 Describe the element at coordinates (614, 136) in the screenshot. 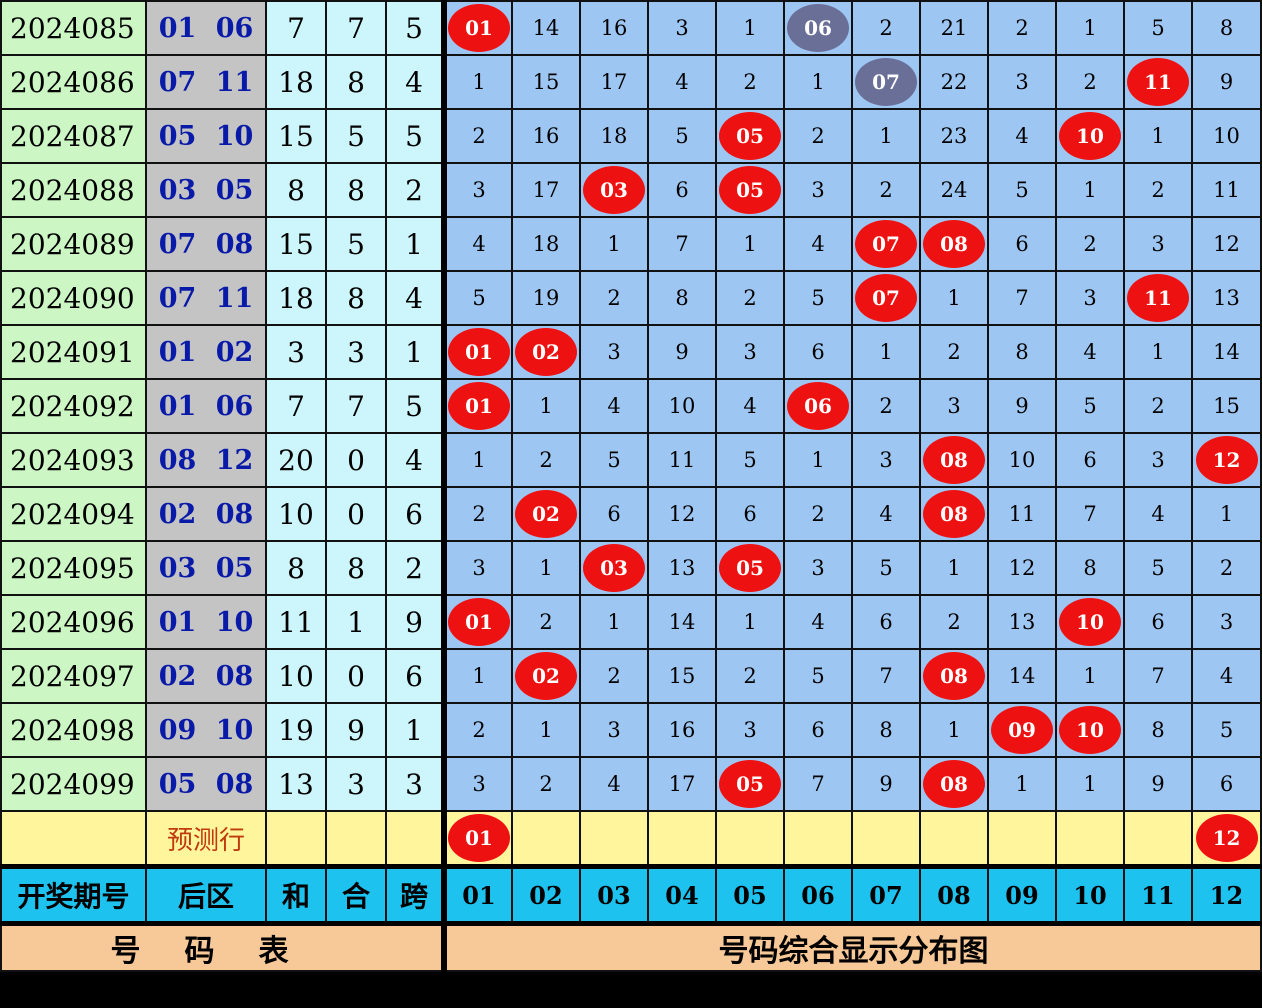

I see `grid-cell: 18` at that location.